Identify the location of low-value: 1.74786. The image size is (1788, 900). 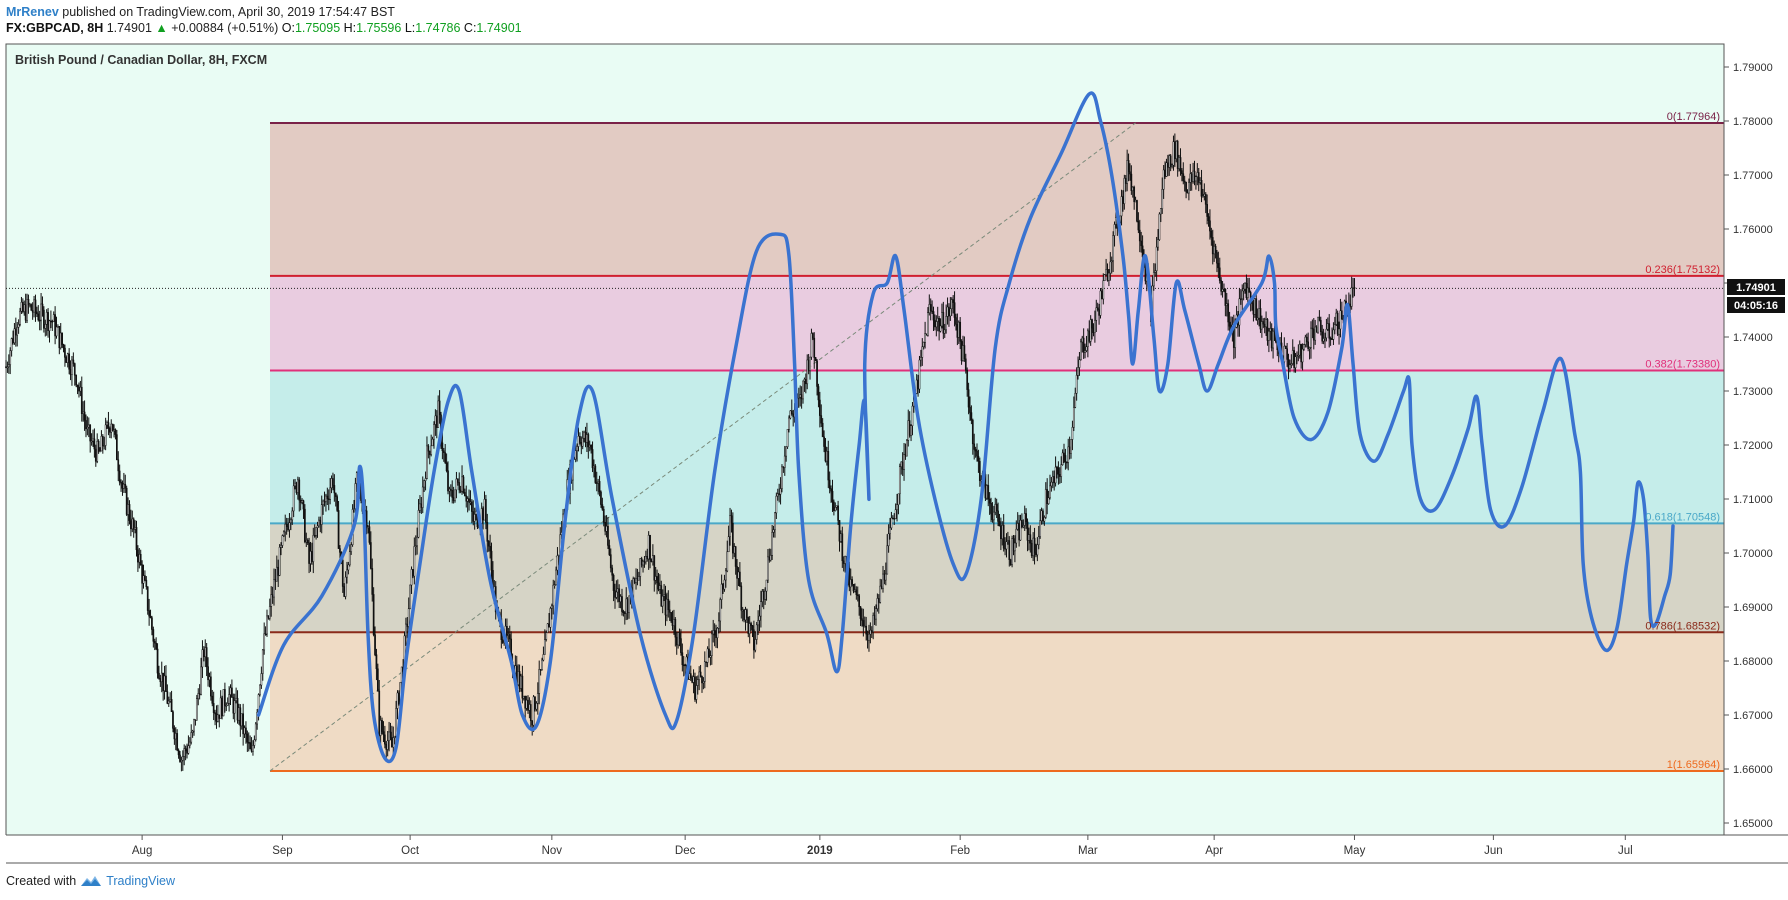
(438, 28).